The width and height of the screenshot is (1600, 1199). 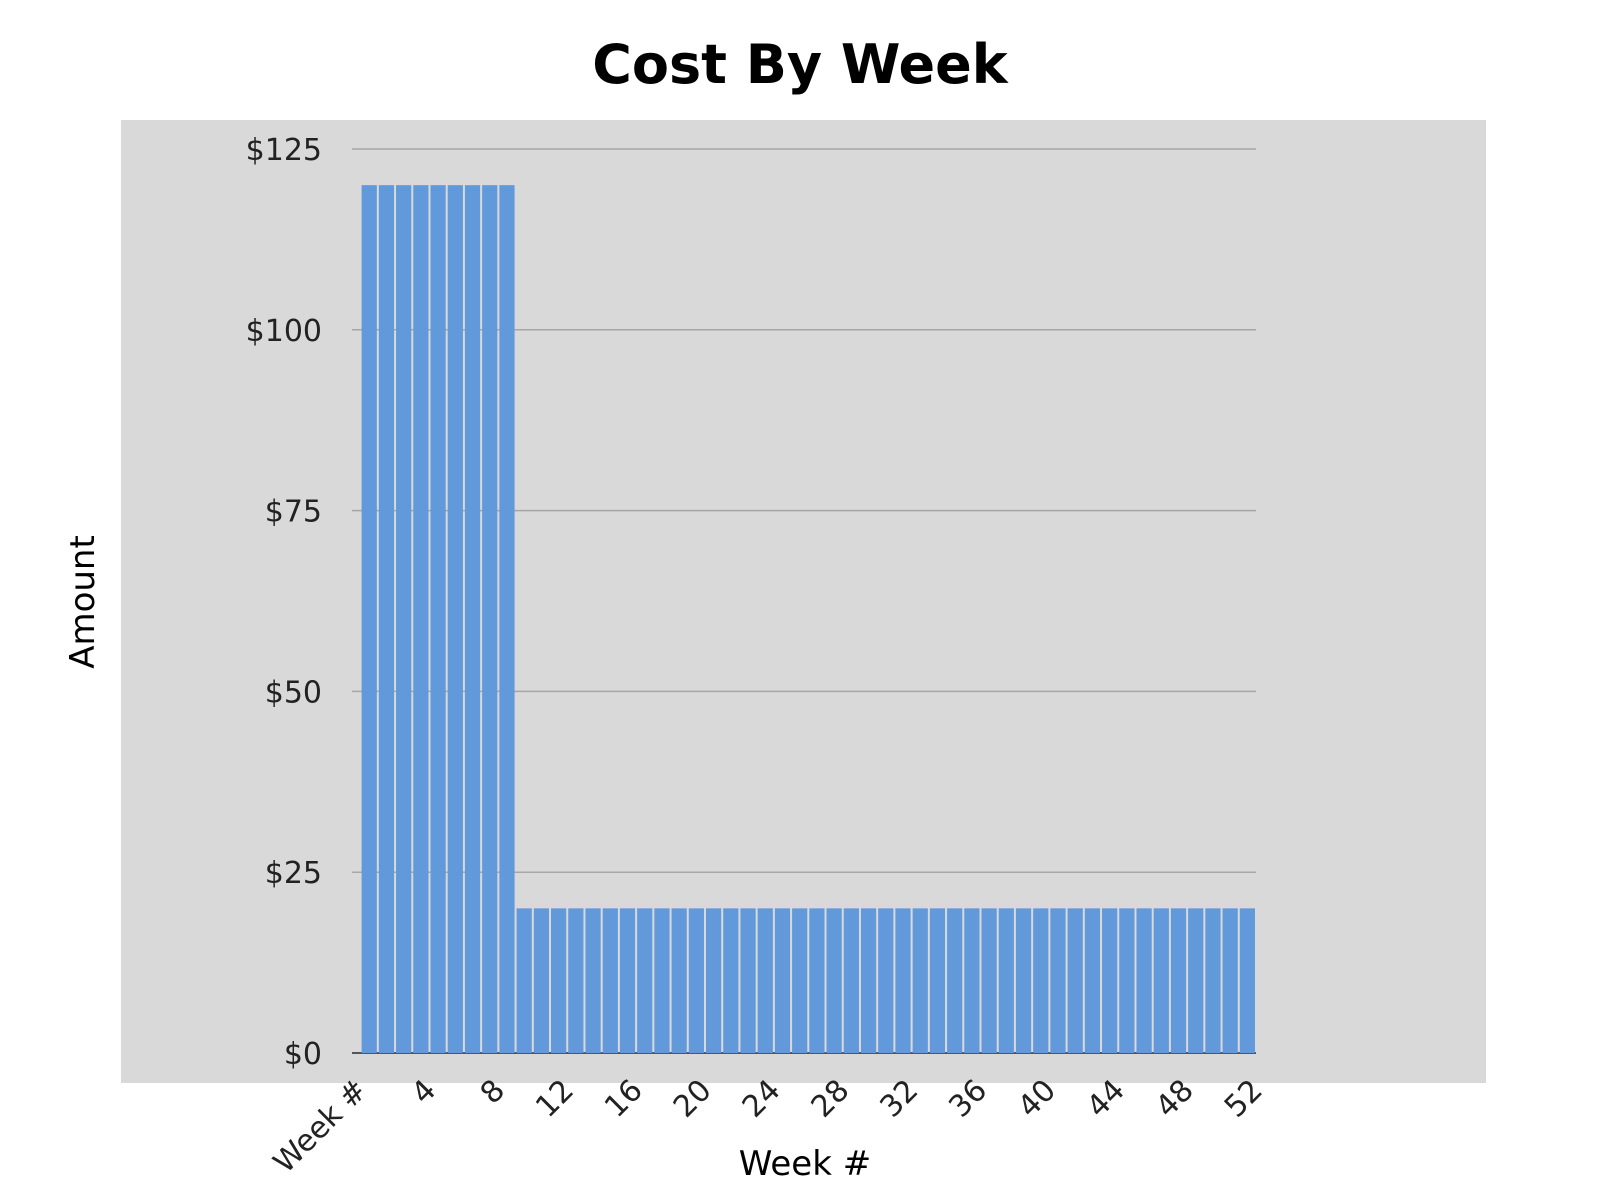 I want to click on y-tick-label: $0, so click(x=303, y=1054).